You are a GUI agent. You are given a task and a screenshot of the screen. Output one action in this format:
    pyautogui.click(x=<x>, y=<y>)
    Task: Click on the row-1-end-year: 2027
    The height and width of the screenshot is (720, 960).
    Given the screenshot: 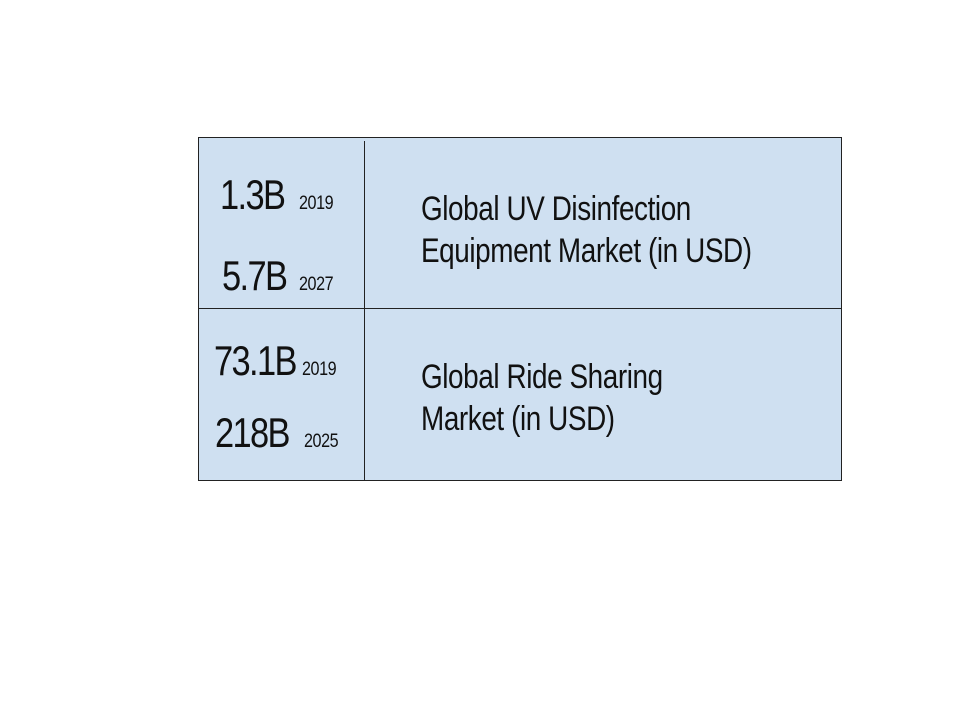 What is the action you would take?
    pyautogui.click(x=316, y=284)
    